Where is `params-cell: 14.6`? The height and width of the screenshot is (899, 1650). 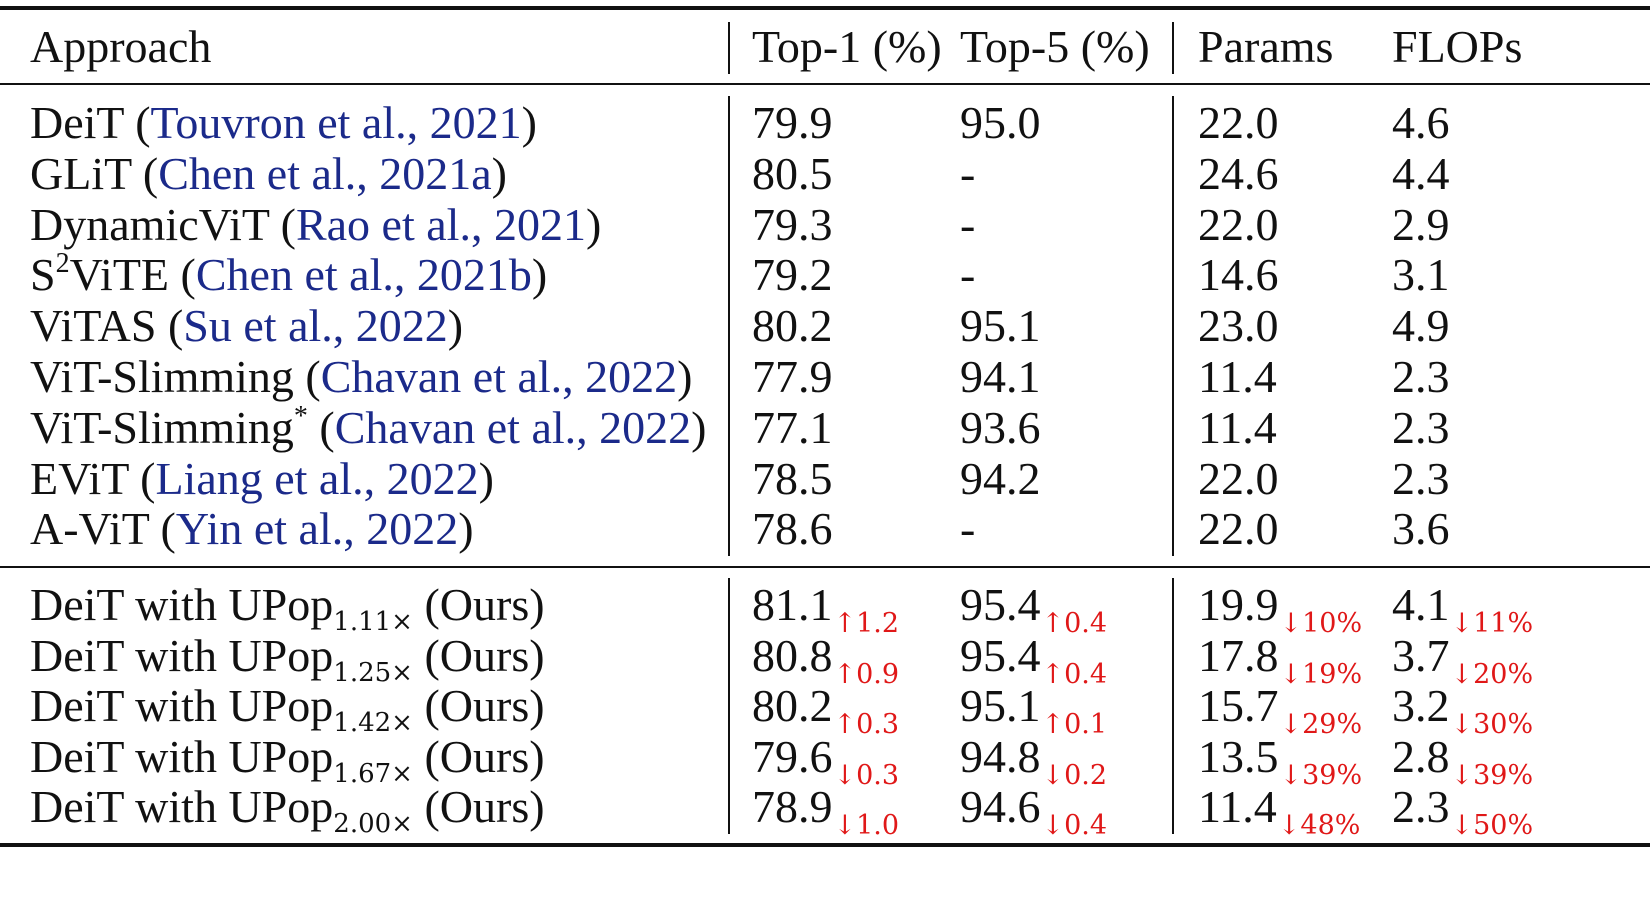
params-cell: 14.6 is located at coordinates (1238, 275).